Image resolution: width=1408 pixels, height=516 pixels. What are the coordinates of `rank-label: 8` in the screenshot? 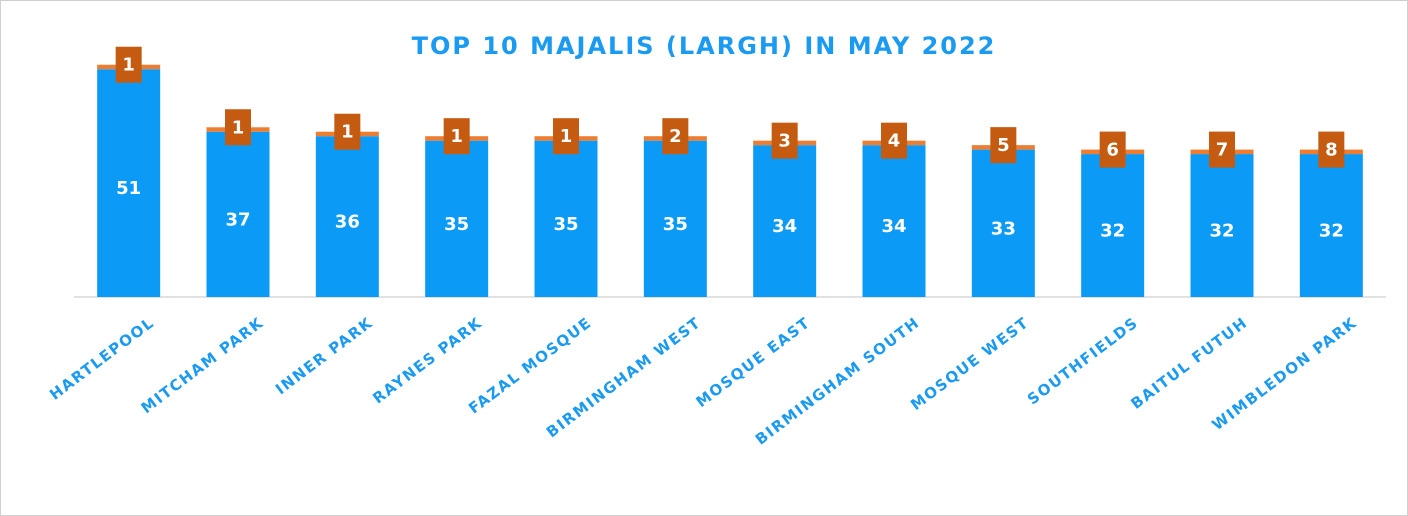 It's located at (1331, 150).